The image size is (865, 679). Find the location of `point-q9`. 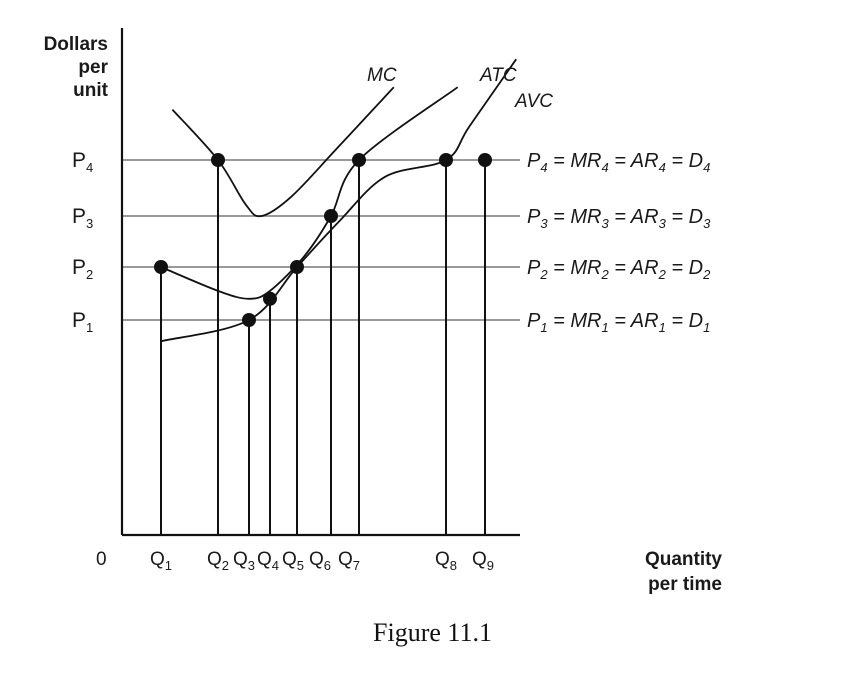

point-q9 is located at coordinates (485, 160).